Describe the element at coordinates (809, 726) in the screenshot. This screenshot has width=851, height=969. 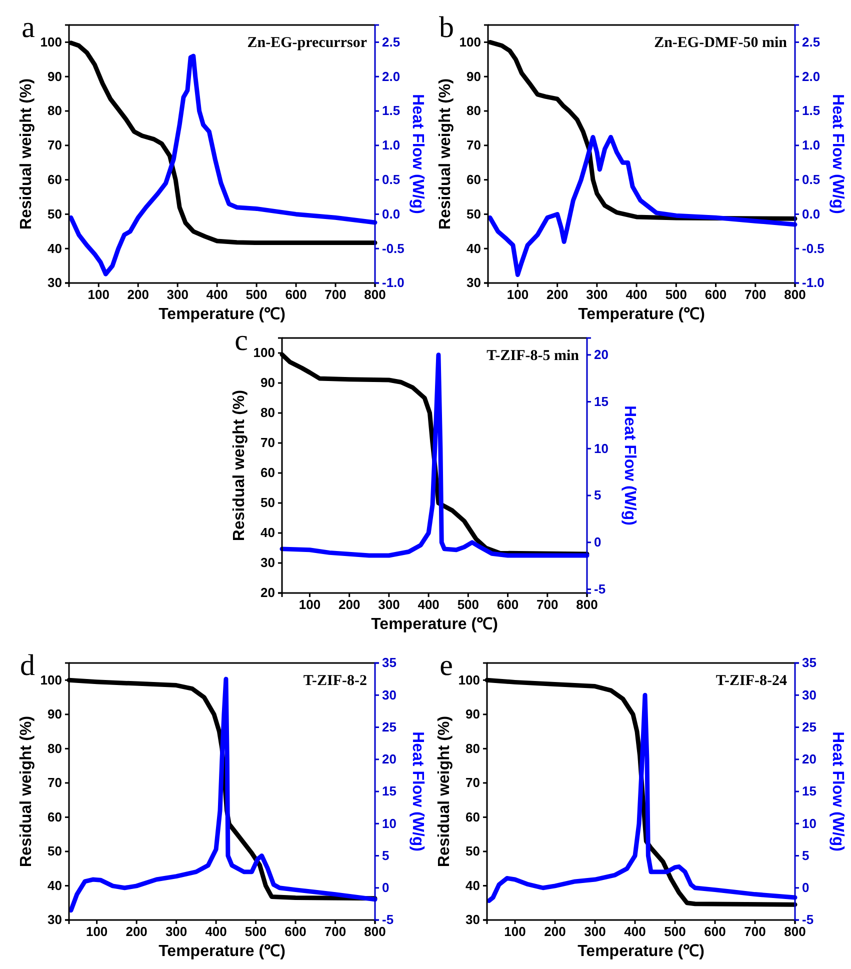
I see `y2-tick-label: 25` at that location.